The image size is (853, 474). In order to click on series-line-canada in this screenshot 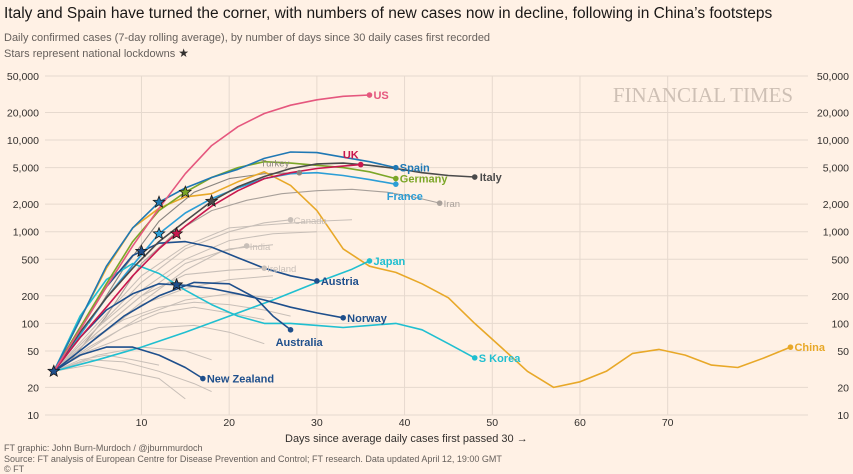, I will do `click(172, 295)`.